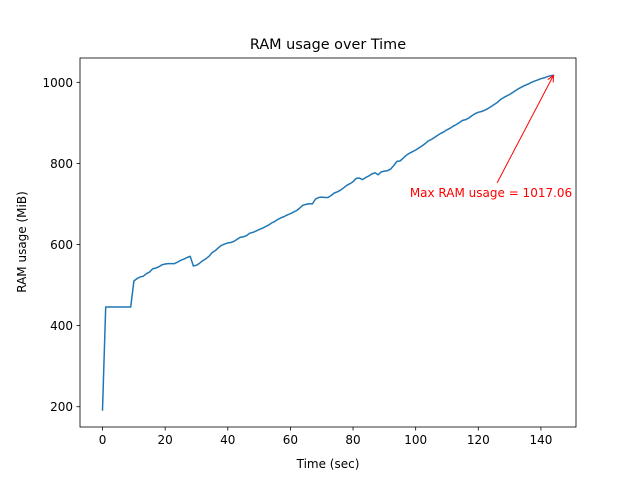 This screenshot has height=480, width=640. I want to click on x-tick-label: 80, so click(352, 440).